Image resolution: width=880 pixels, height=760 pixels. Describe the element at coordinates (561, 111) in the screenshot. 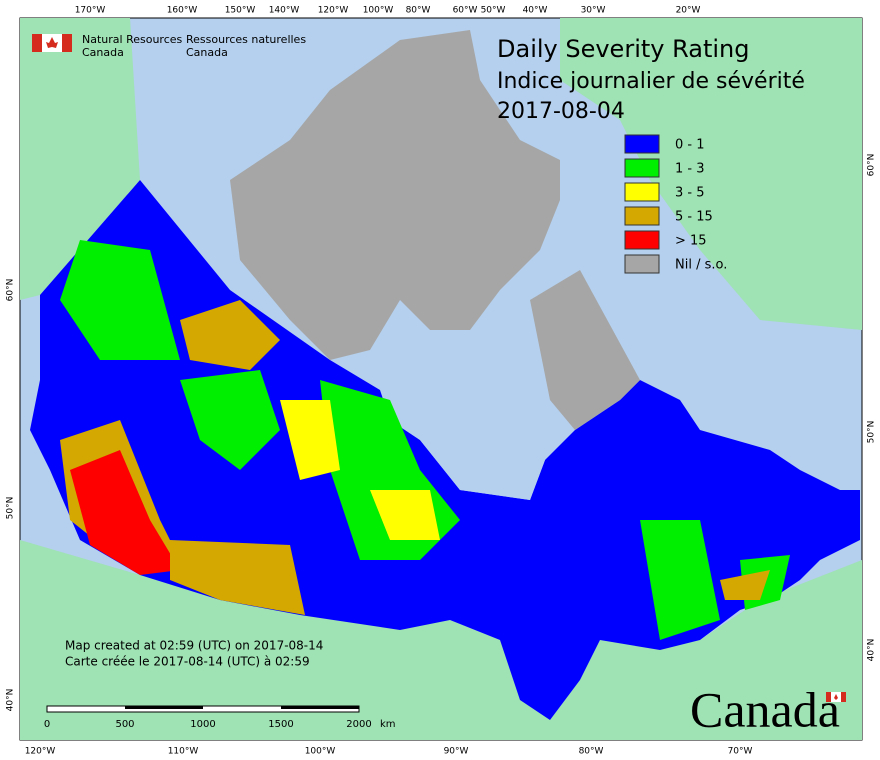

I see `map-date: 2017-08-04` at that location.